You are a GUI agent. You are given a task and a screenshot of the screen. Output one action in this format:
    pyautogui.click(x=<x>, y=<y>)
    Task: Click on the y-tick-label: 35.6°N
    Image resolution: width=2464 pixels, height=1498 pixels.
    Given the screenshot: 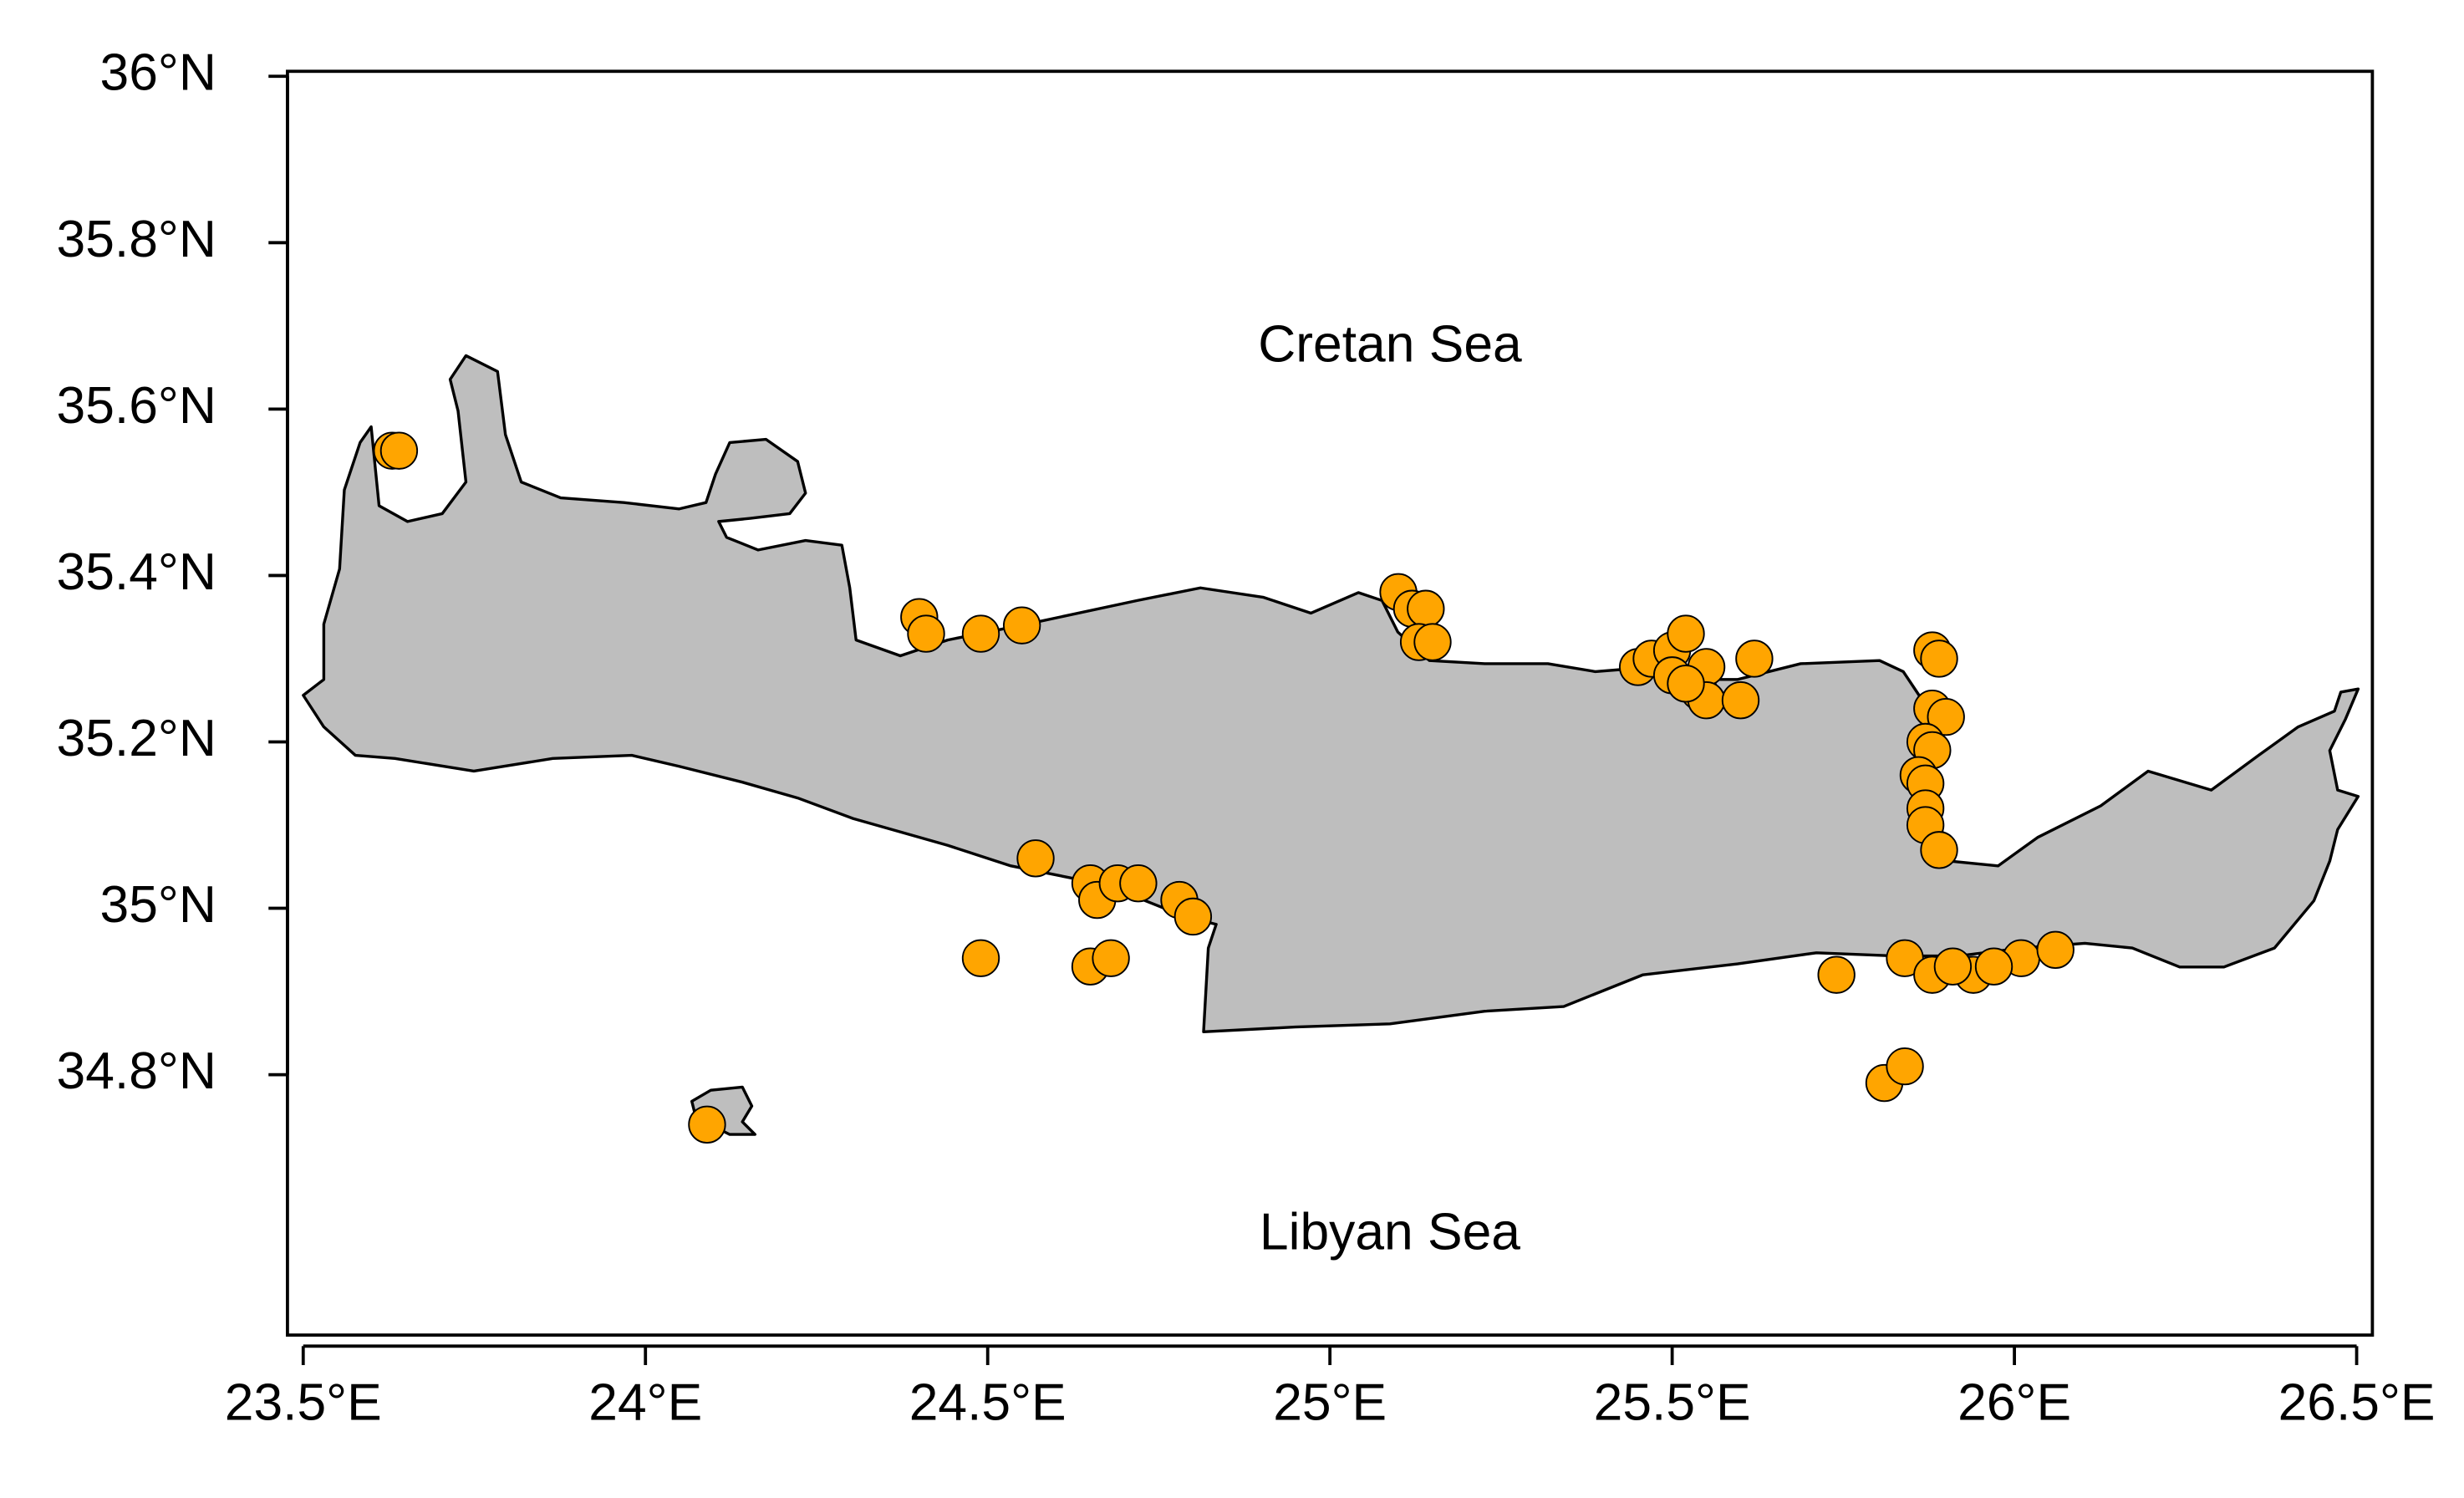 What is the action you would take?
    pyautogui.click(x=136, y=406)
    